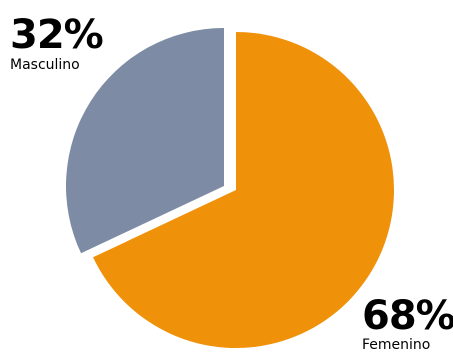  I want to click on masculino-category-label: Masculino, so click(45, 65).